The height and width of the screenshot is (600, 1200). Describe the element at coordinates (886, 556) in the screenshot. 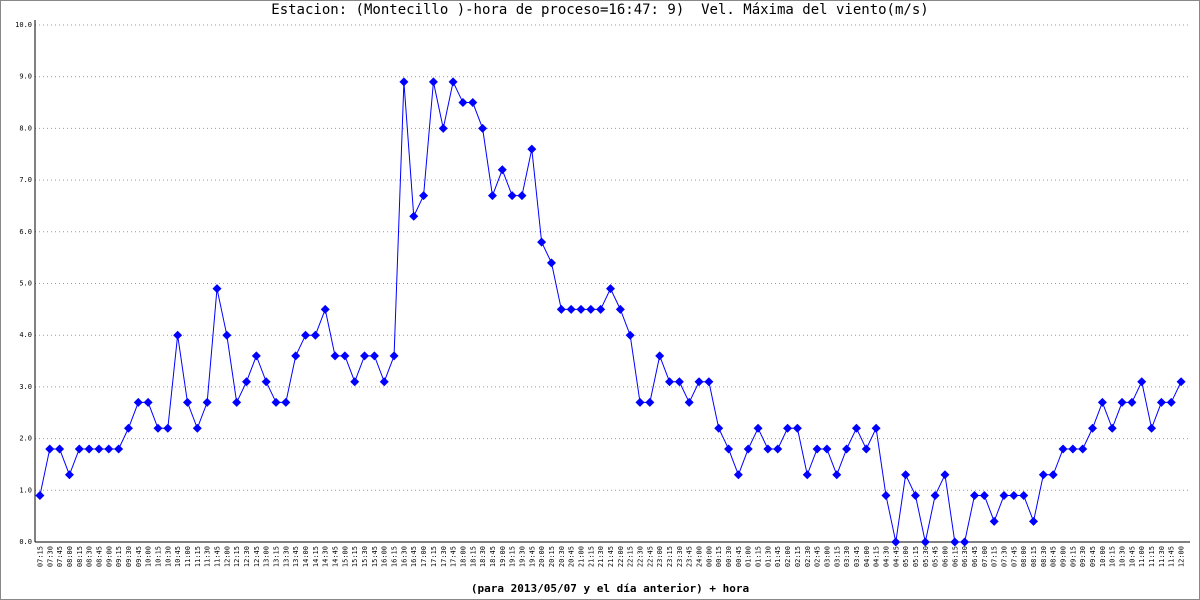

I see `x-tick-label: 04:30` at that location.